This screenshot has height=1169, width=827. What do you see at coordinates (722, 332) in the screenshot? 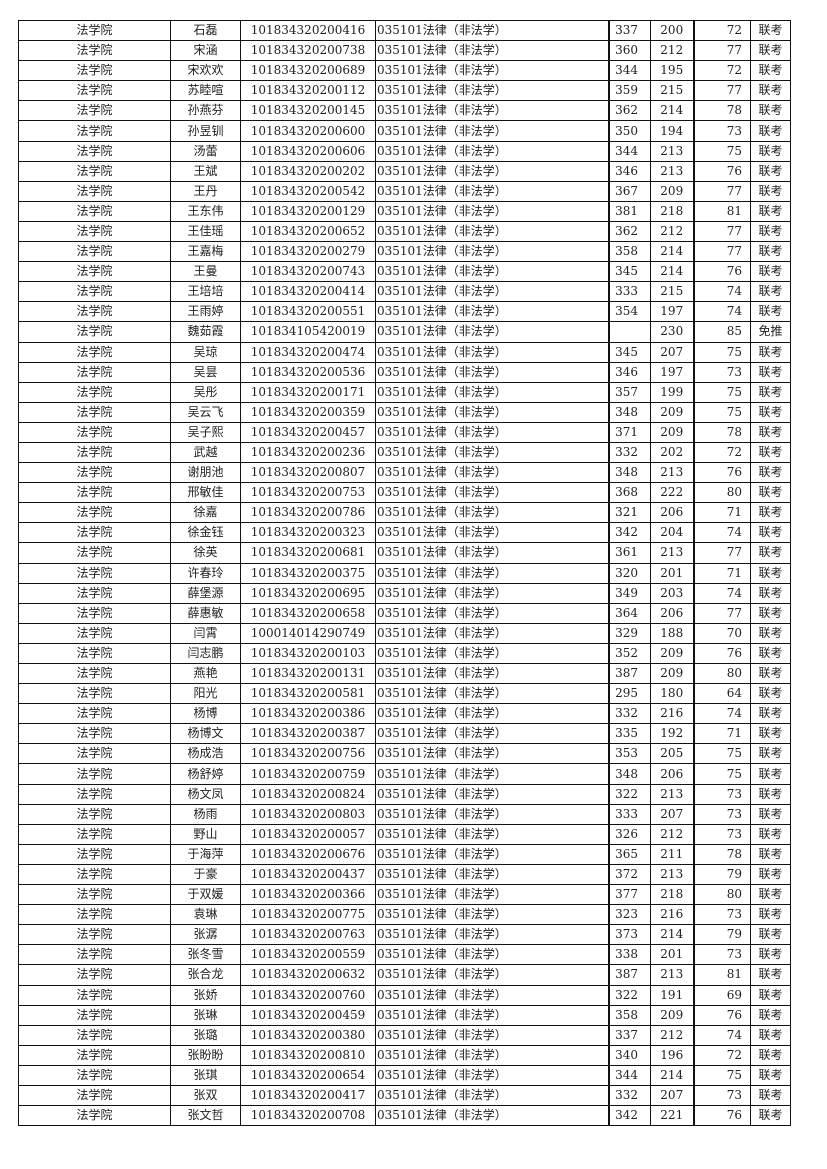
I see `total-score-cell: 85` at bounding box center [722, 332].